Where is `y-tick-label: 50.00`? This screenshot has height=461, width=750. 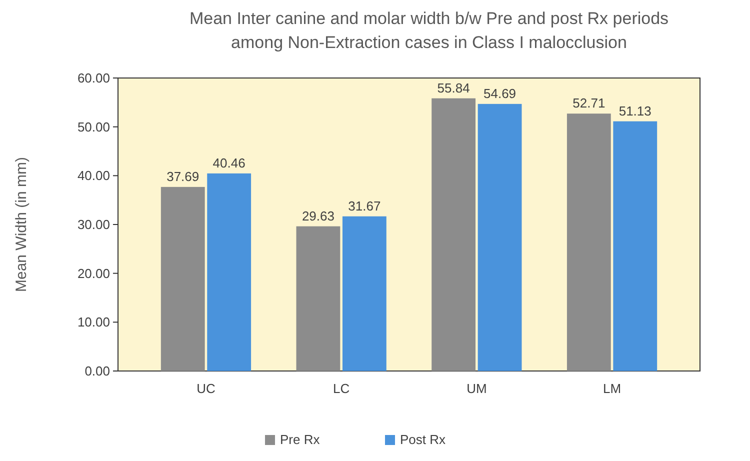
y-tick-label: 50.00 is located at coordinates (93, 126).